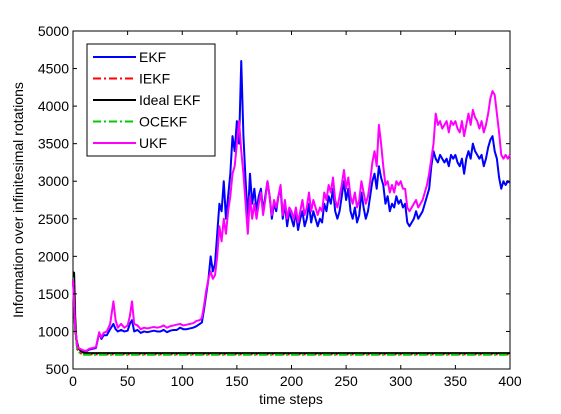 Image resolution: width=561 pixels, height=414 pixels. Describe the element at coordinates (53, 144) in the screenshot. I see `y-tick-label: 3500` at that location.